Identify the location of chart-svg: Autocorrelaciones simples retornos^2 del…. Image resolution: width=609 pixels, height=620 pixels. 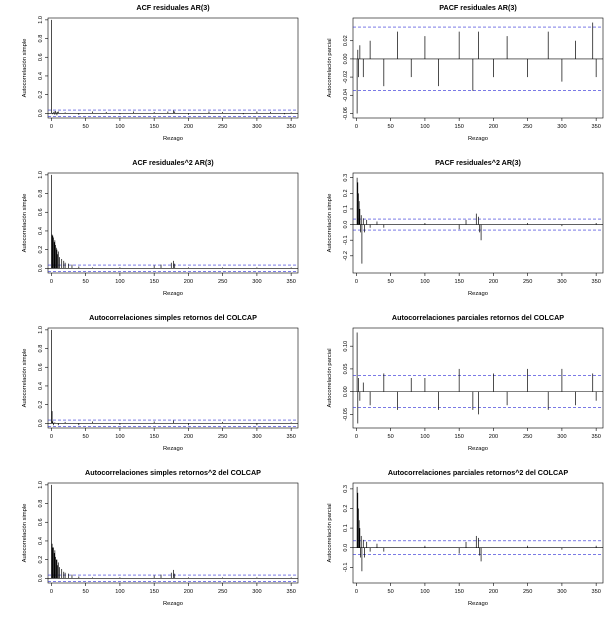
(160, 537).